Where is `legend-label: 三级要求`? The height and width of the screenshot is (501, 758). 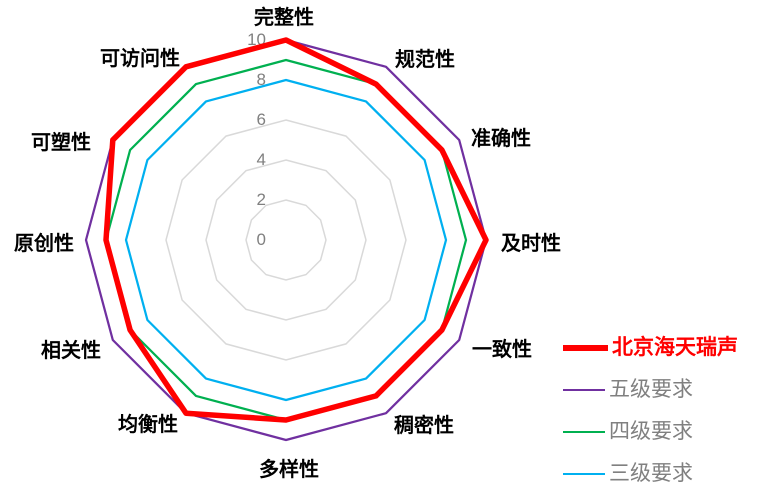 legend-label: 三级要求 is located at coordinates (651, 473).